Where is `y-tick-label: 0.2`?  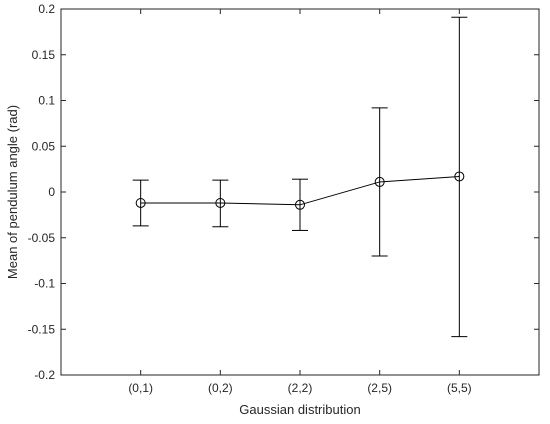 y-tick-label: 0.2 is located at coordinates (46, 9).